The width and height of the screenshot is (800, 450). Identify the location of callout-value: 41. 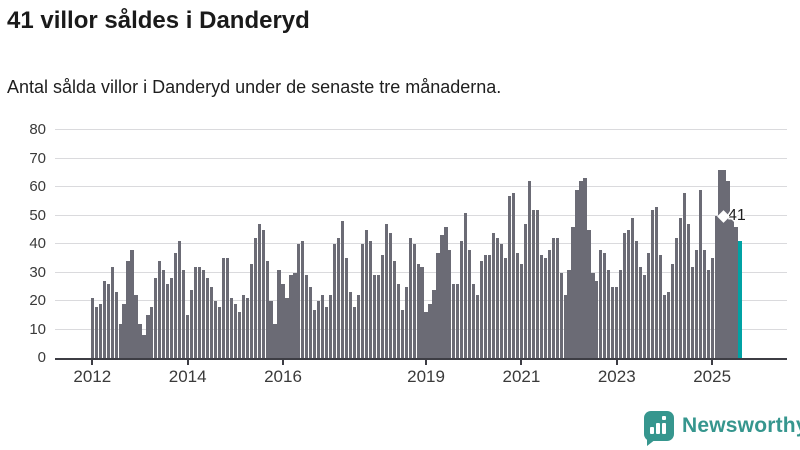
(736, 216).